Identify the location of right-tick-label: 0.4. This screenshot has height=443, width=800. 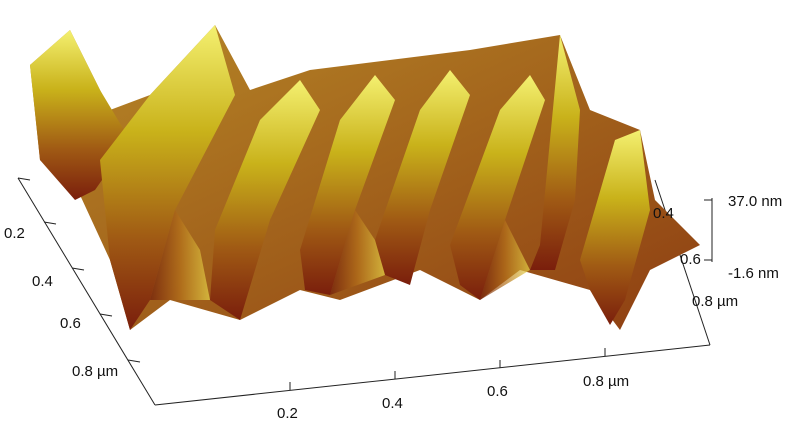
(663, 213).